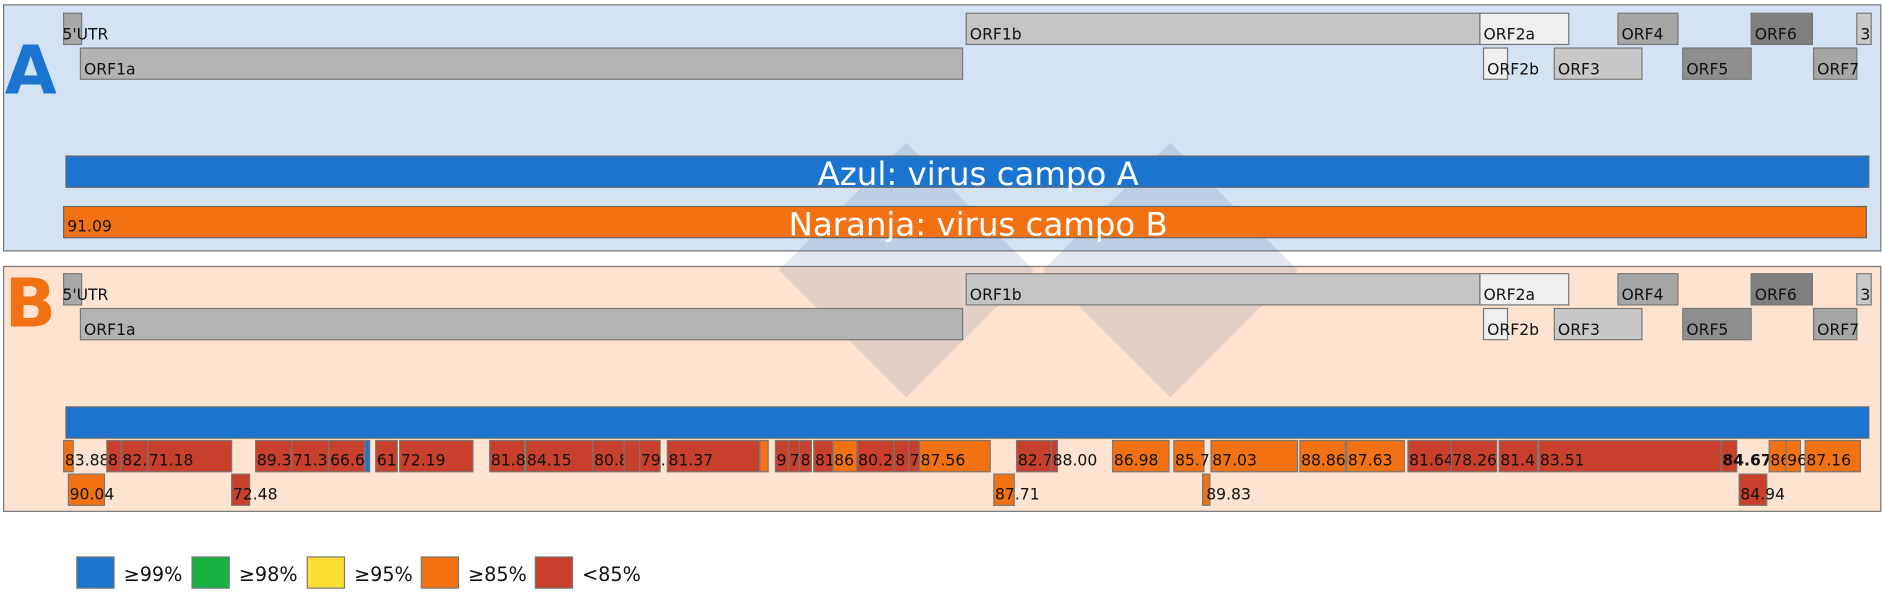 The width and height of the screenshot is (1882, 605). What do you see at coordinates (110, 69) in the screenshot?
I see `orf-label: ORF1a` at bounding box center [110, 69].